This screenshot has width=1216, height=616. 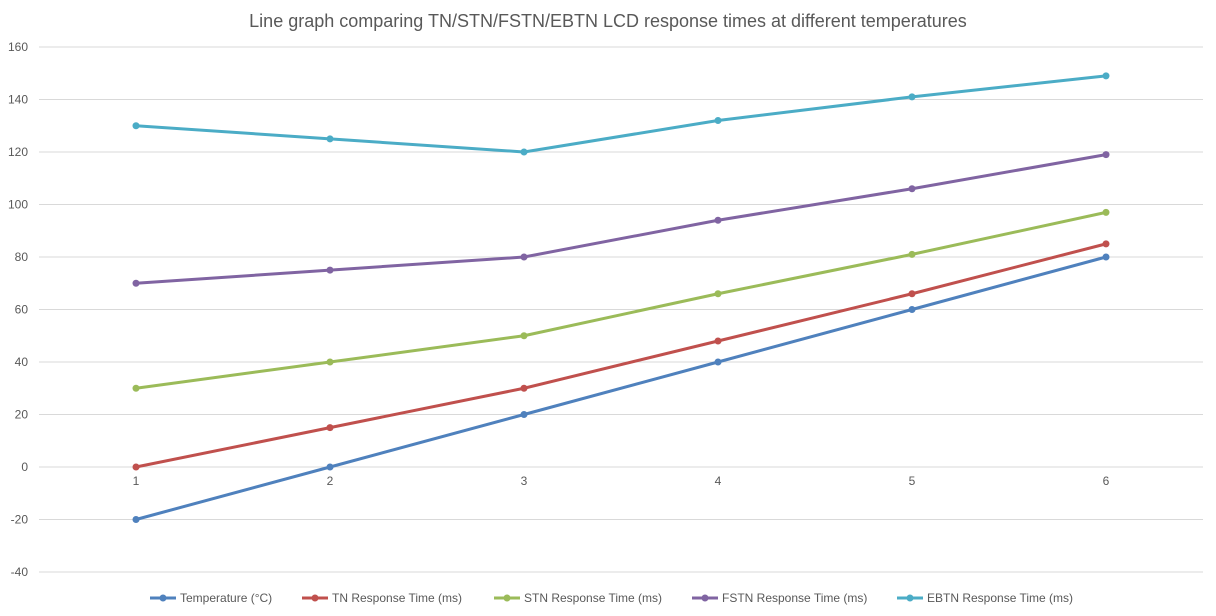 What do you see at coordinates (1000, 598) in the screenshot?
I see `legend-label: EBTN Response Time (ms)` at bounding box center [1000, 598].